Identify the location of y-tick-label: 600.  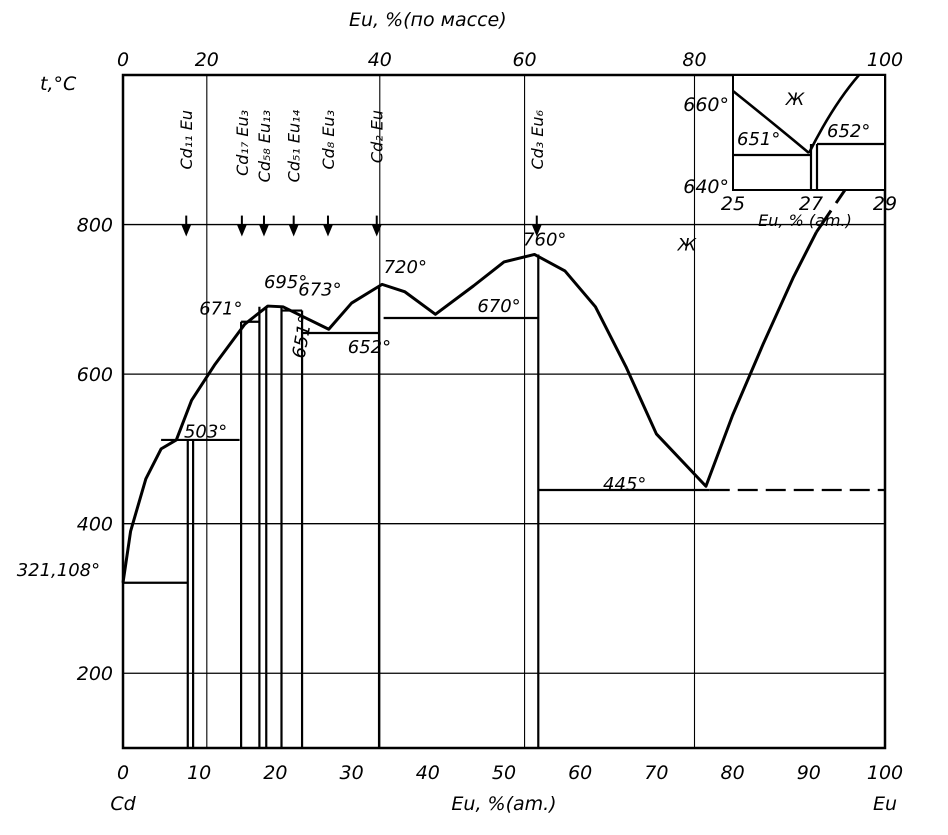
(95, 375).